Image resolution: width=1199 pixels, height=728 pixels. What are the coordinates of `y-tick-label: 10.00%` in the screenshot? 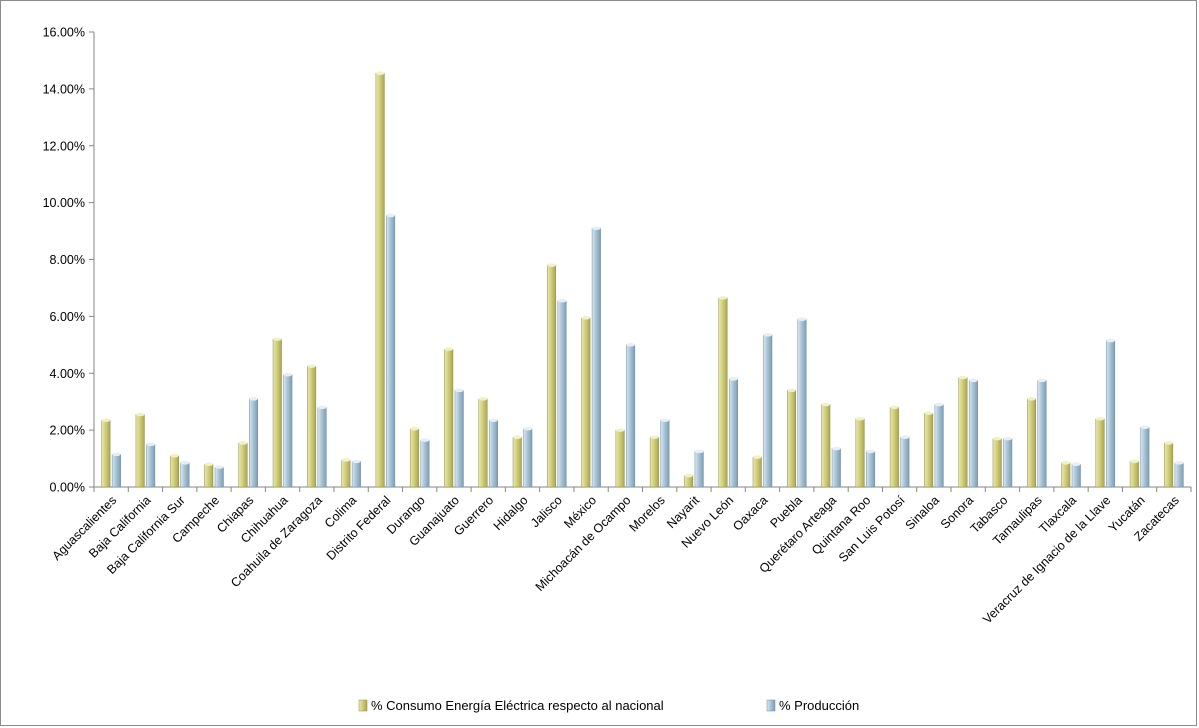 It's located at (64, 203).